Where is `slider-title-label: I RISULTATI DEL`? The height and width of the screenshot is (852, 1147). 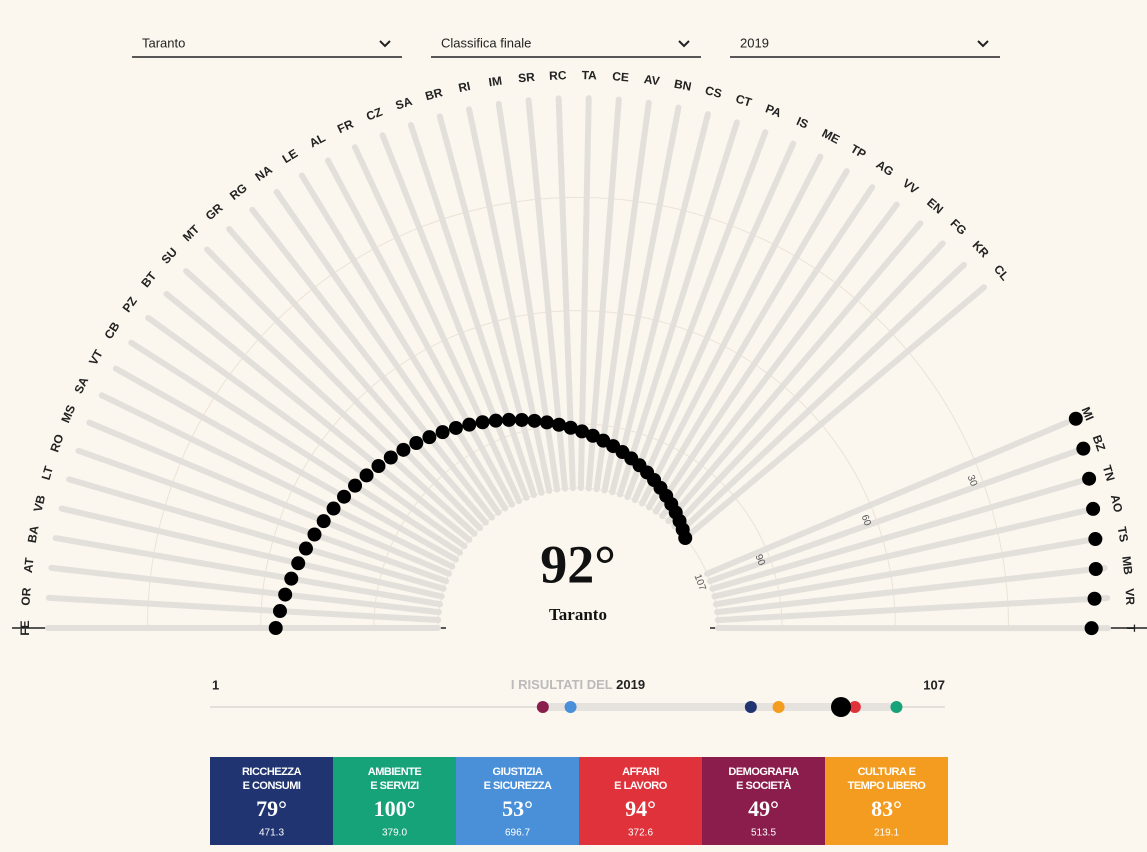 slider-title-label: I RISULTATI DEL is located at coordinates (562, 684).